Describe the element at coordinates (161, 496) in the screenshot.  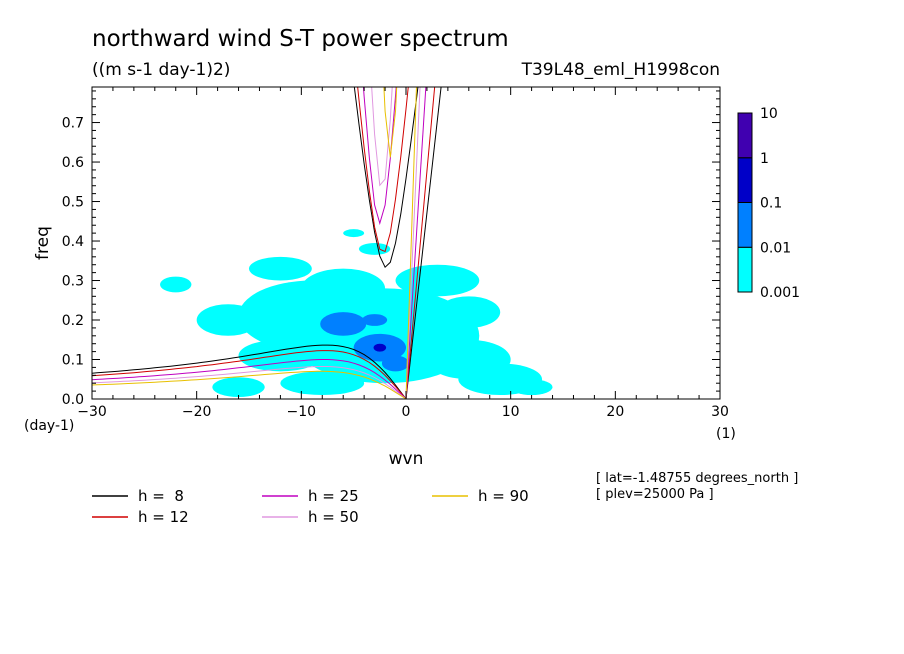
I see `legend-label-h8: h = 8` at that location.